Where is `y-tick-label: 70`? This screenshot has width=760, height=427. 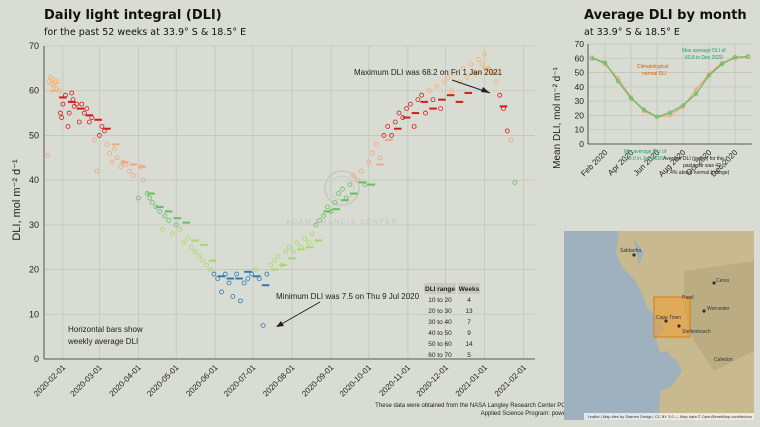
y-tick-label: 70 is located at coordinates (34, 46).